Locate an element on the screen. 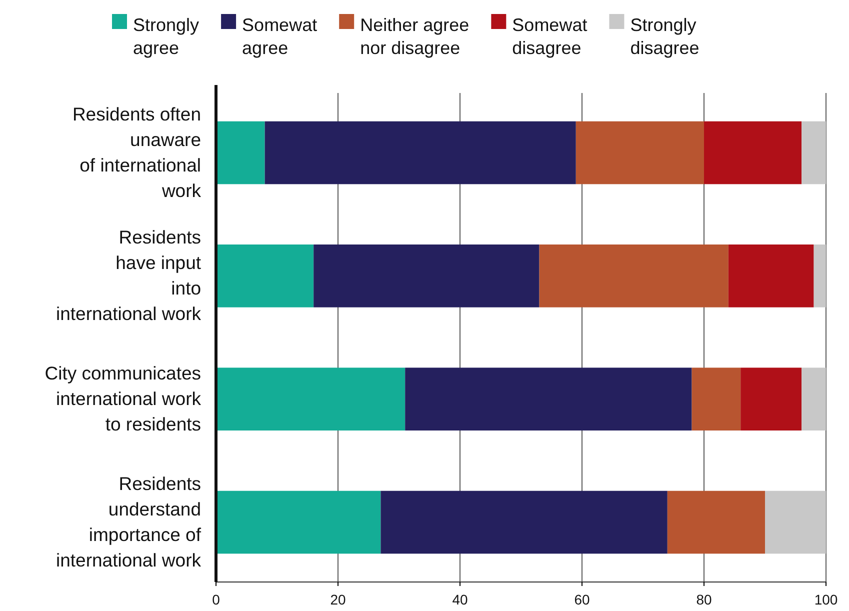 The height and width of the screenshot is (611, 849). legend-label: Neither agree nor disagree is located at coordinates (415, 36).